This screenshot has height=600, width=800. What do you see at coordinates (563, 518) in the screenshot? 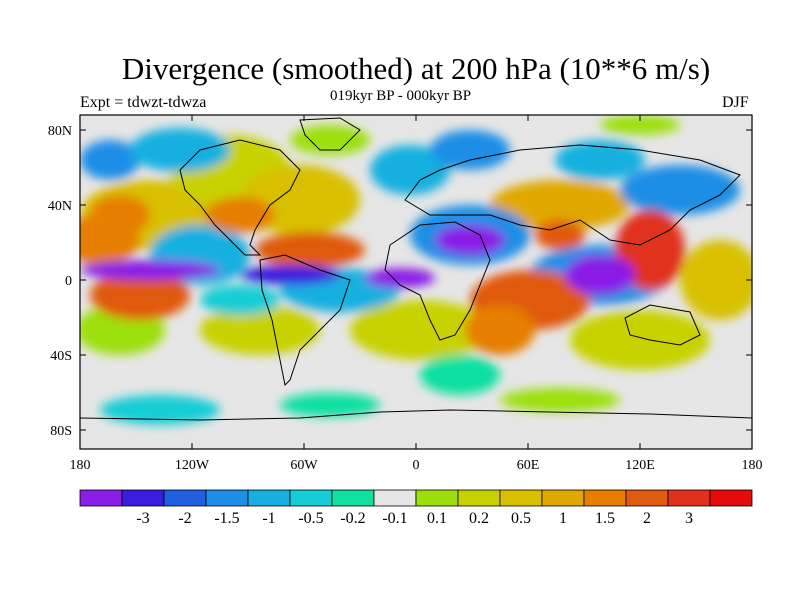
I see `colorbar-label: 1` at bounding box center [563, 518].